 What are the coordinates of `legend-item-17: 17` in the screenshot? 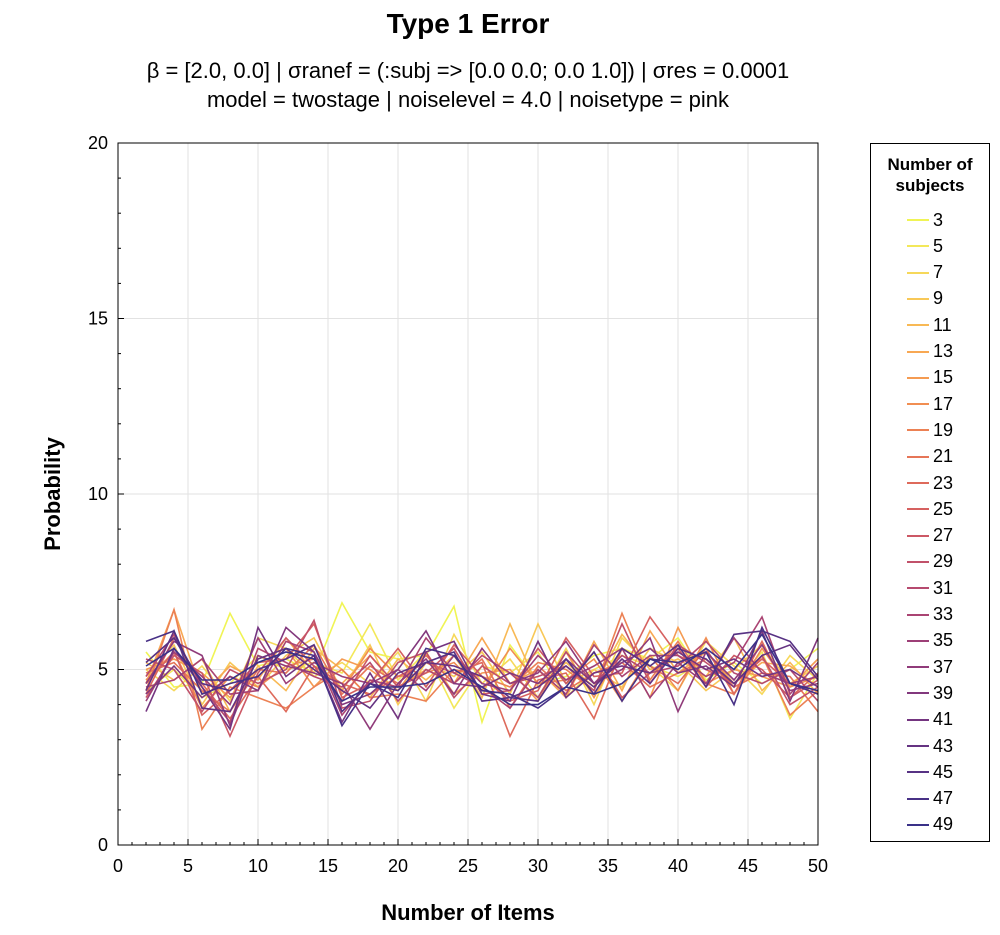 It's located at (930, 404).